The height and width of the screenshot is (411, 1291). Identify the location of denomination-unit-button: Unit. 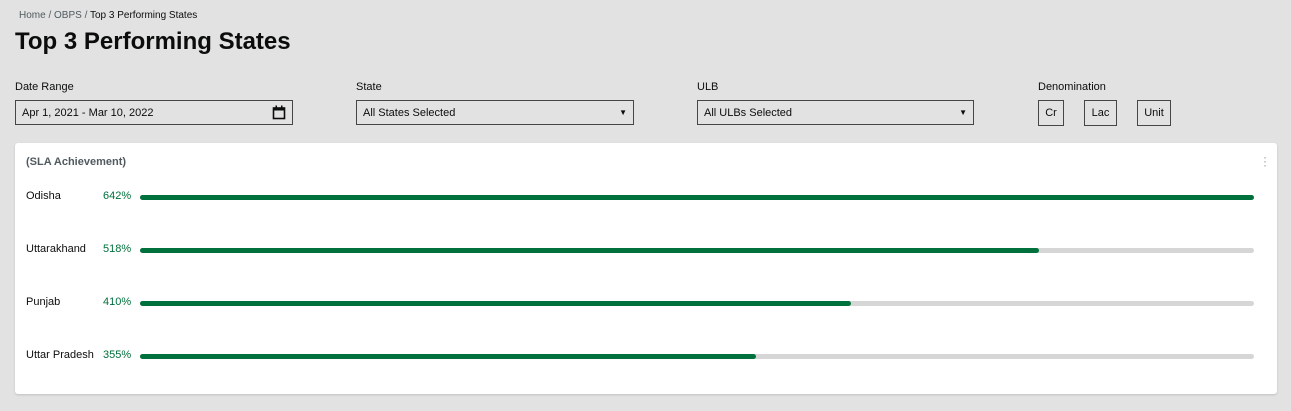
(1154, 113).